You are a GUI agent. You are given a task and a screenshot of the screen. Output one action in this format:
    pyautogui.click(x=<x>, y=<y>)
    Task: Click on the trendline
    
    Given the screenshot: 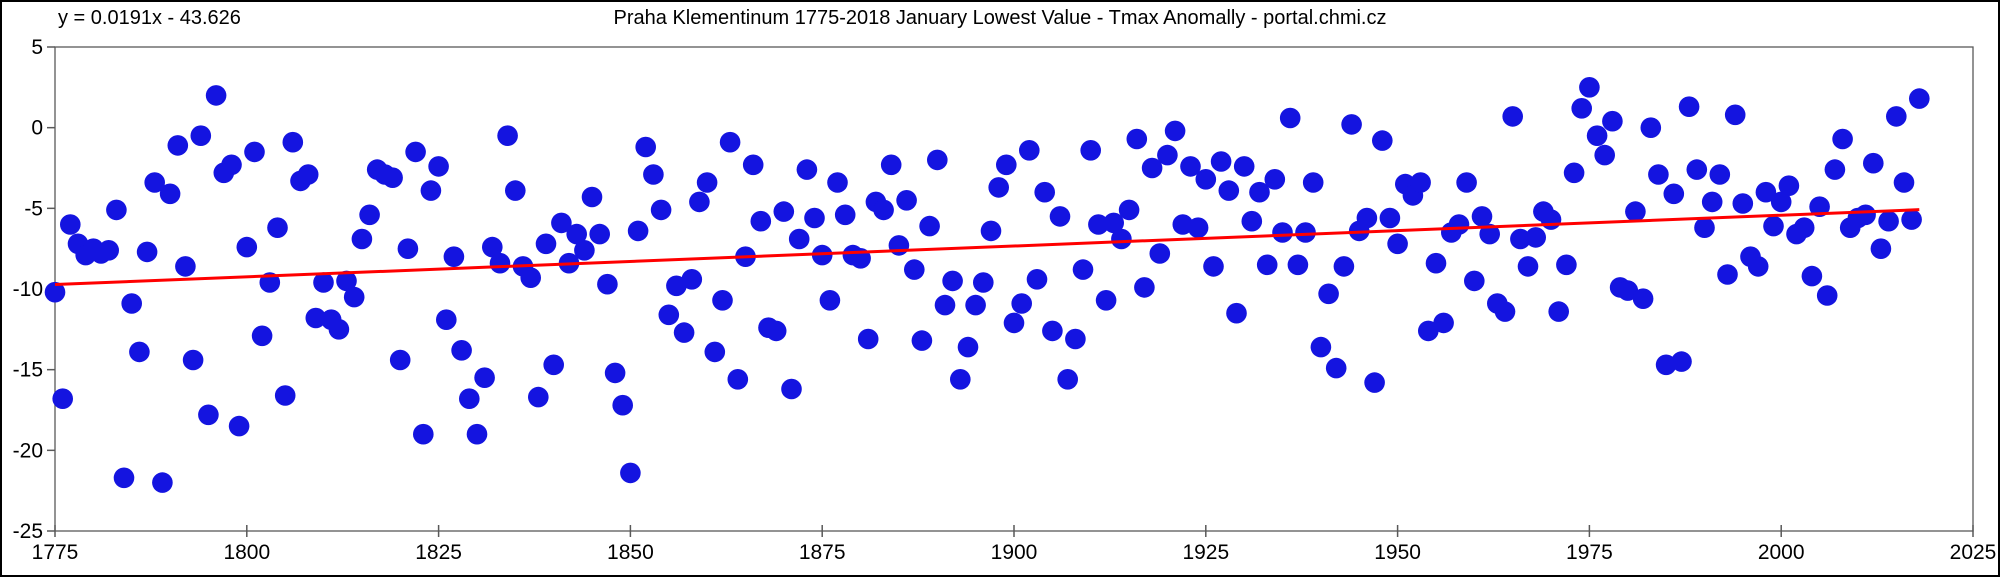 What is the action you would take?
    pyautogui.click(x=987, y=247)
    